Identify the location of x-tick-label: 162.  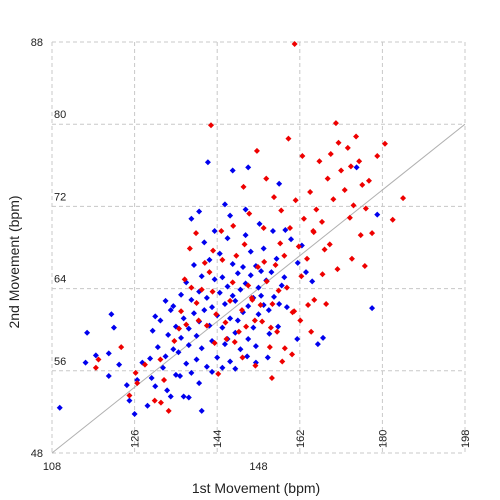
(301, 439).